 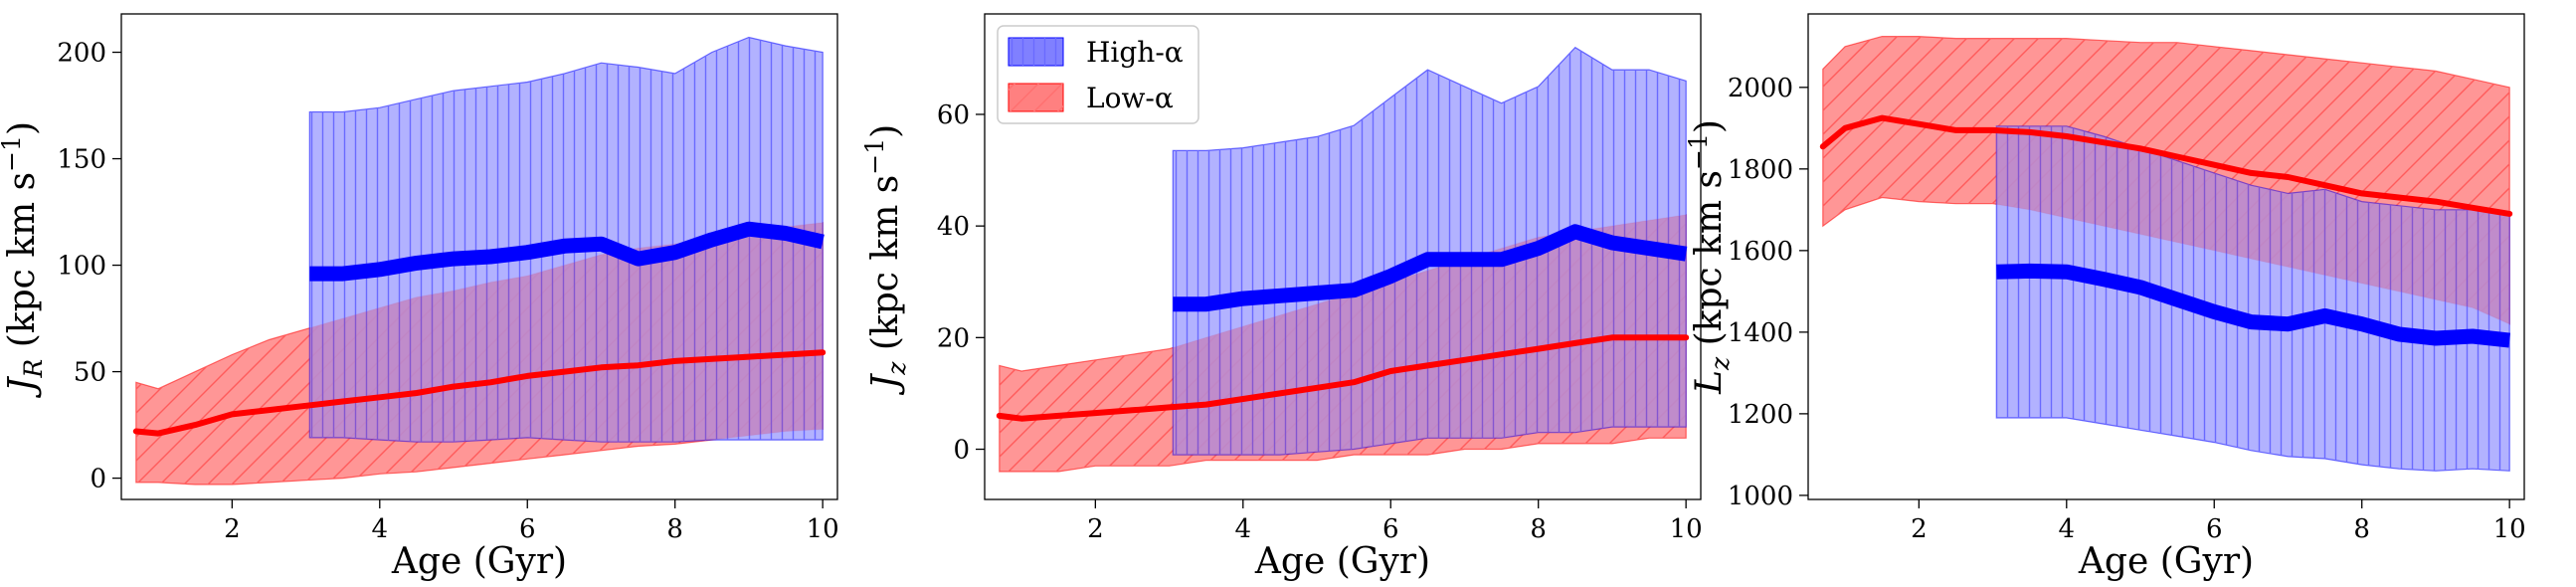 I want to click on legend-swatch-low-hatch, so click(x=1036, y=97).